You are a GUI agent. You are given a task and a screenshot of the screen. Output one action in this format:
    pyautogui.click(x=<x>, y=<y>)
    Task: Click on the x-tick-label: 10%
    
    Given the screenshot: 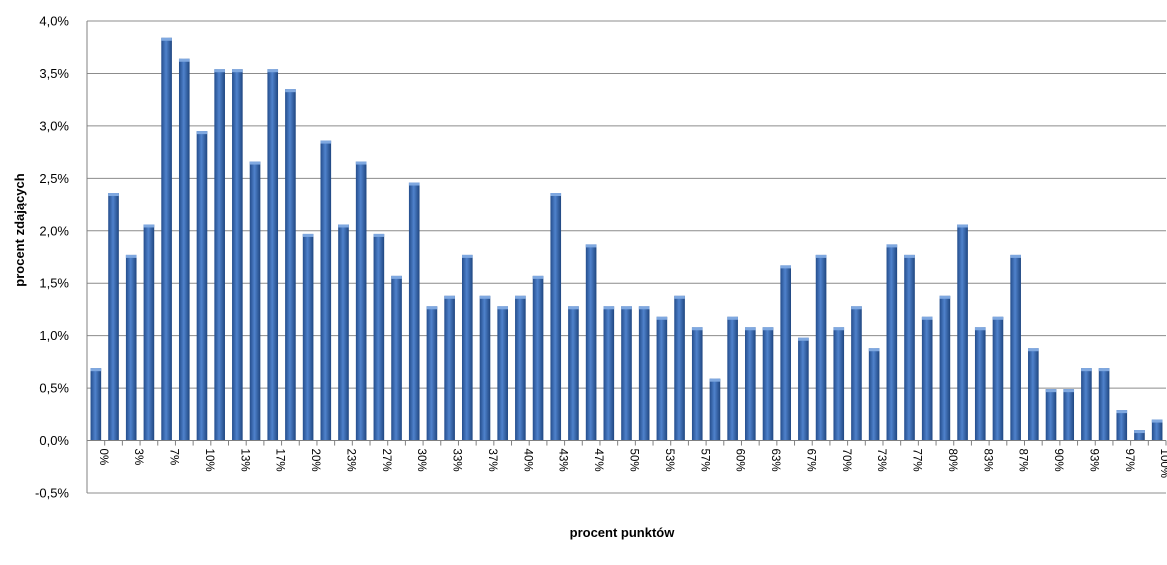 What is the action you would take?
    pyautogui.click(x=209, y=460)
    